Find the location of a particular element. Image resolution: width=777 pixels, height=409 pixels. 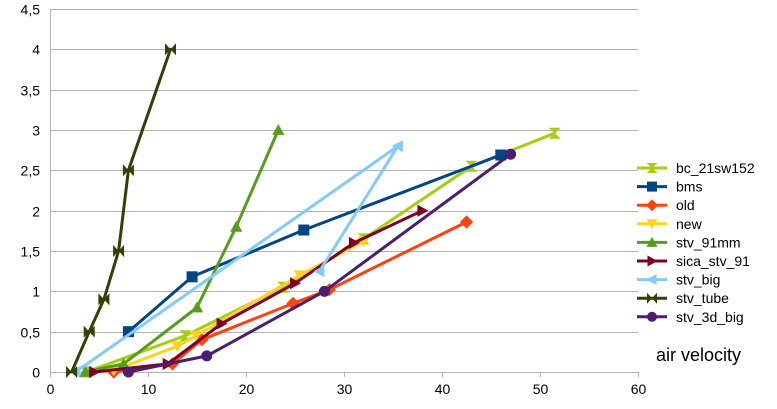

legend-item: stv_3d_big is located at coordinates (690, 317).